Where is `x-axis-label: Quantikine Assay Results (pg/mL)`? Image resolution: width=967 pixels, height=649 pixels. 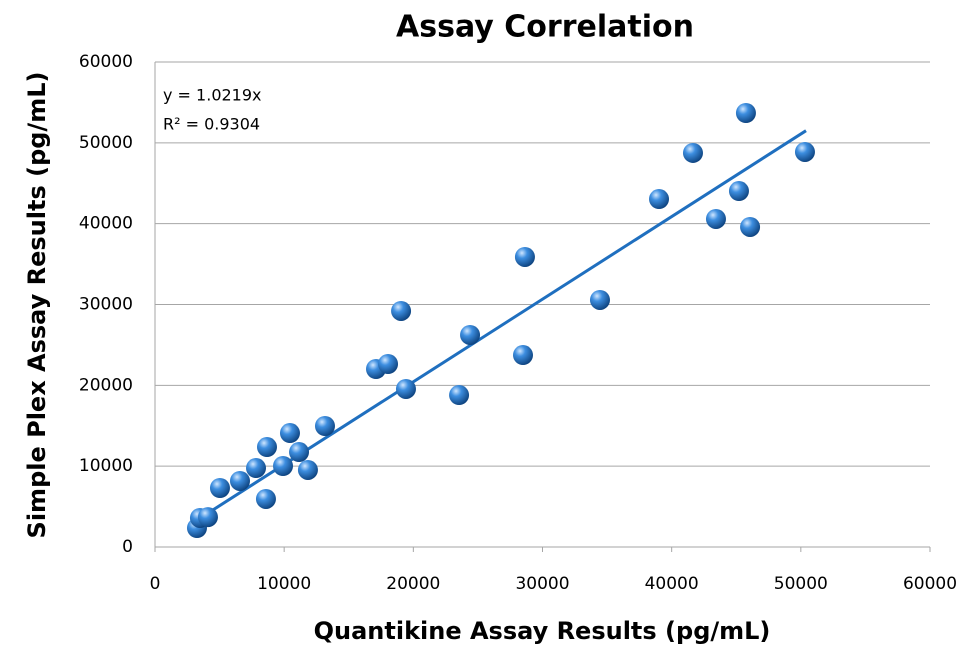
x-axis-label: Quantikine Assay Results (pg/mL) is located at coordinates (542, 631).